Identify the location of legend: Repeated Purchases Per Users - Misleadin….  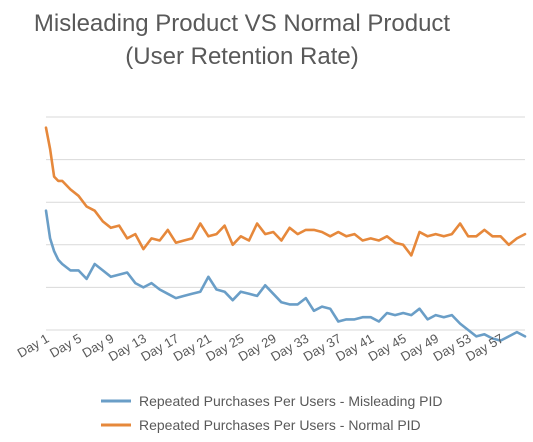
(271, 413).